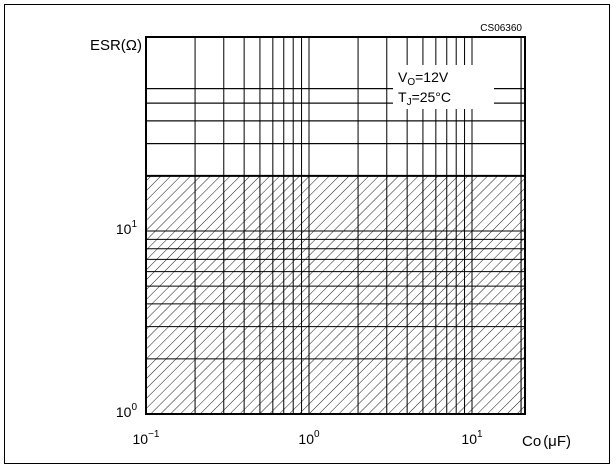  Describe the element at coordinates (531, 441) in the screenshot. I see `x-axis-label-main: Co` at that location.